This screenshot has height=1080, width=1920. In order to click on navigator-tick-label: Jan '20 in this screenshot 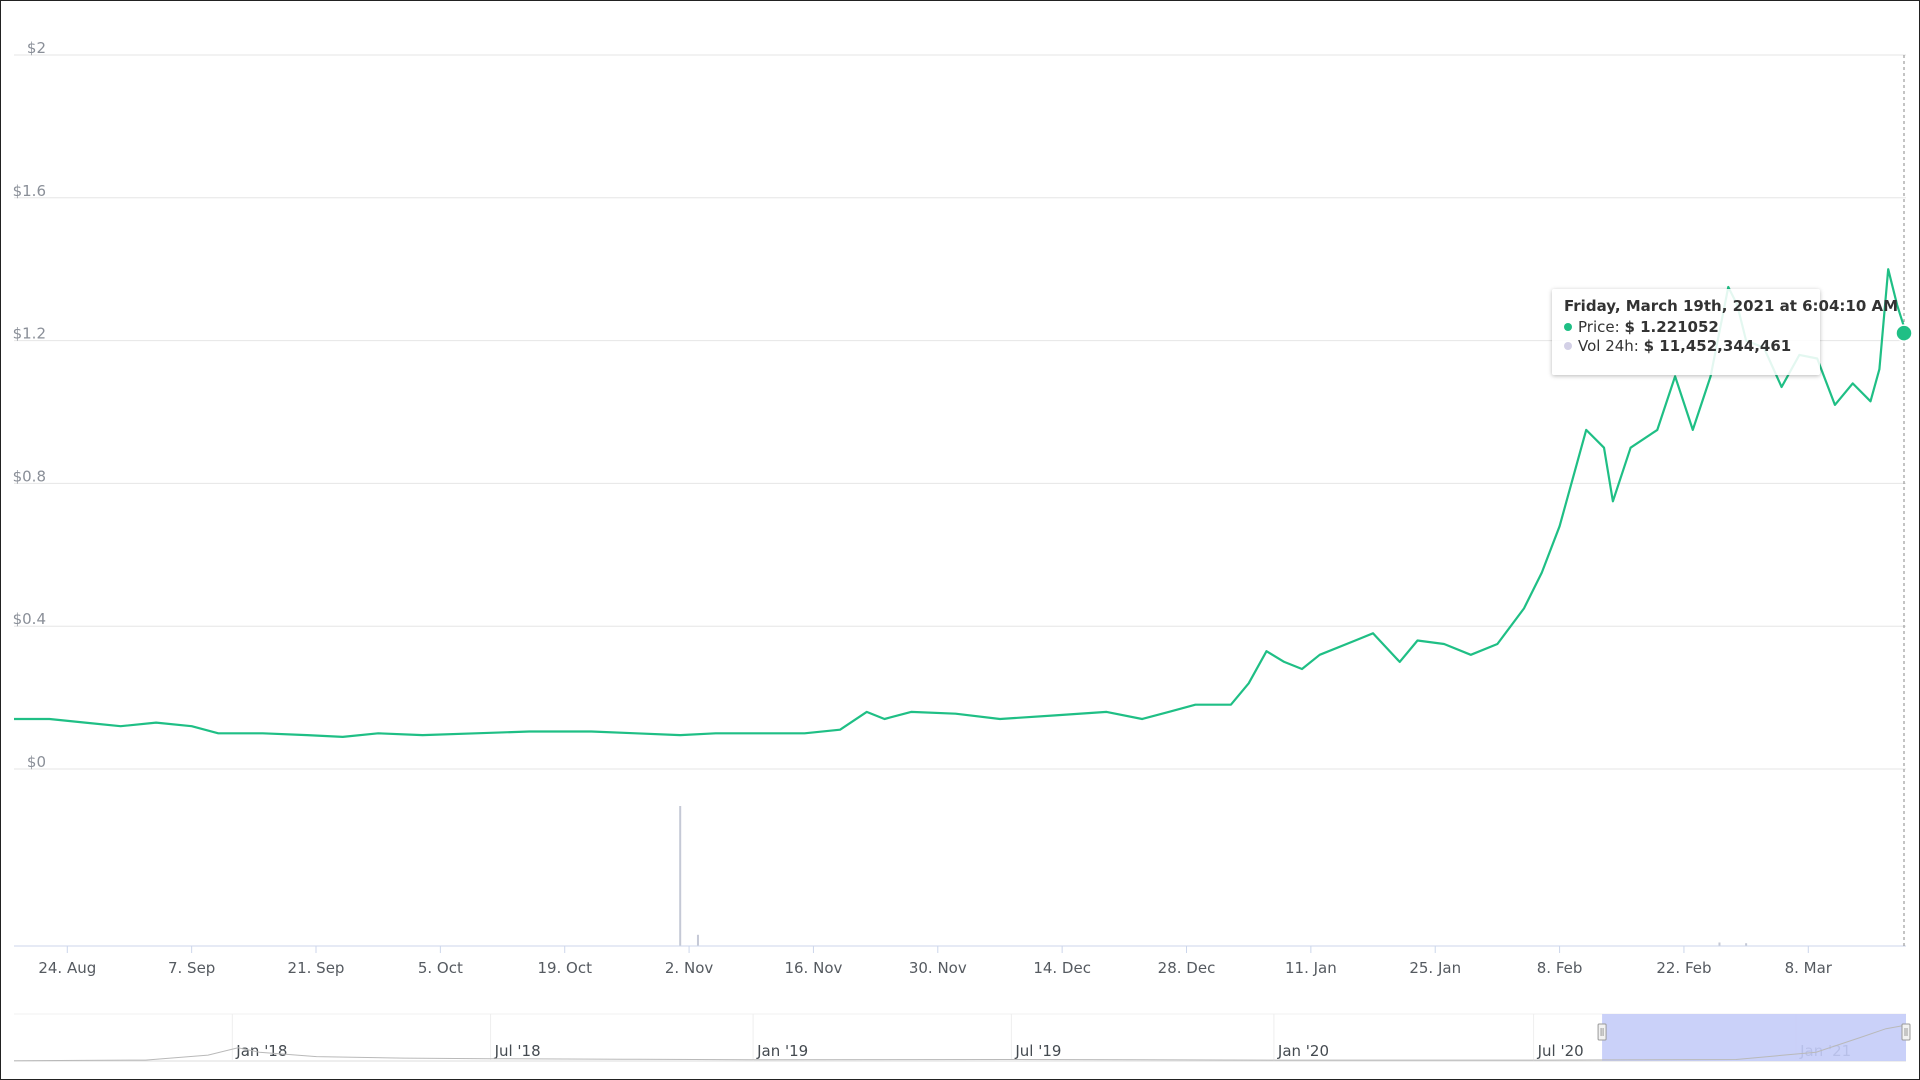, I will do `click(1303, 1051)`.